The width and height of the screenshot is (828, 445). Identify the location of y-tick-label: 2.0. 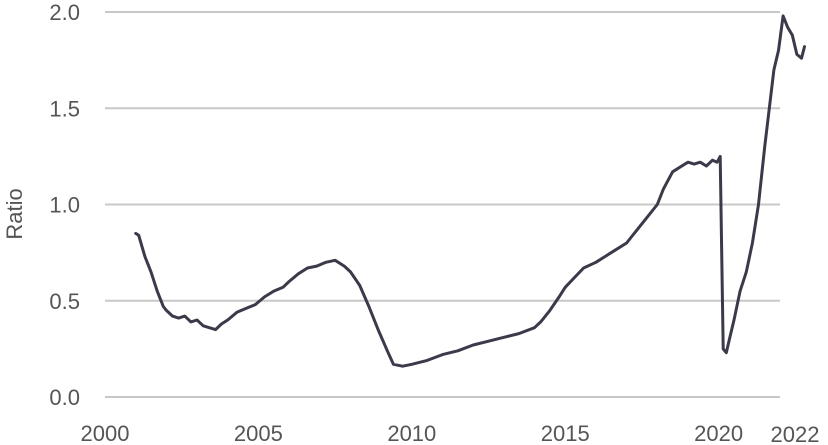
(64, 12).